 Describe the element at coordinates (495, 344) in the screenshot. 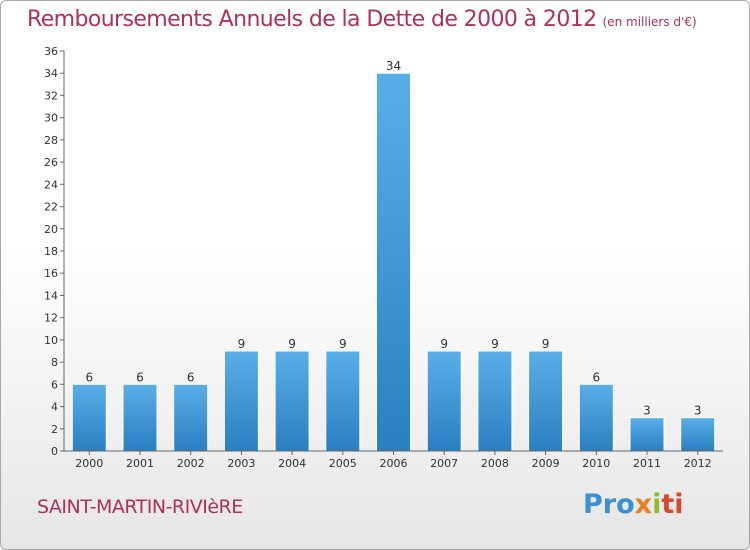

I see `value-label-2008: 9` at that location.